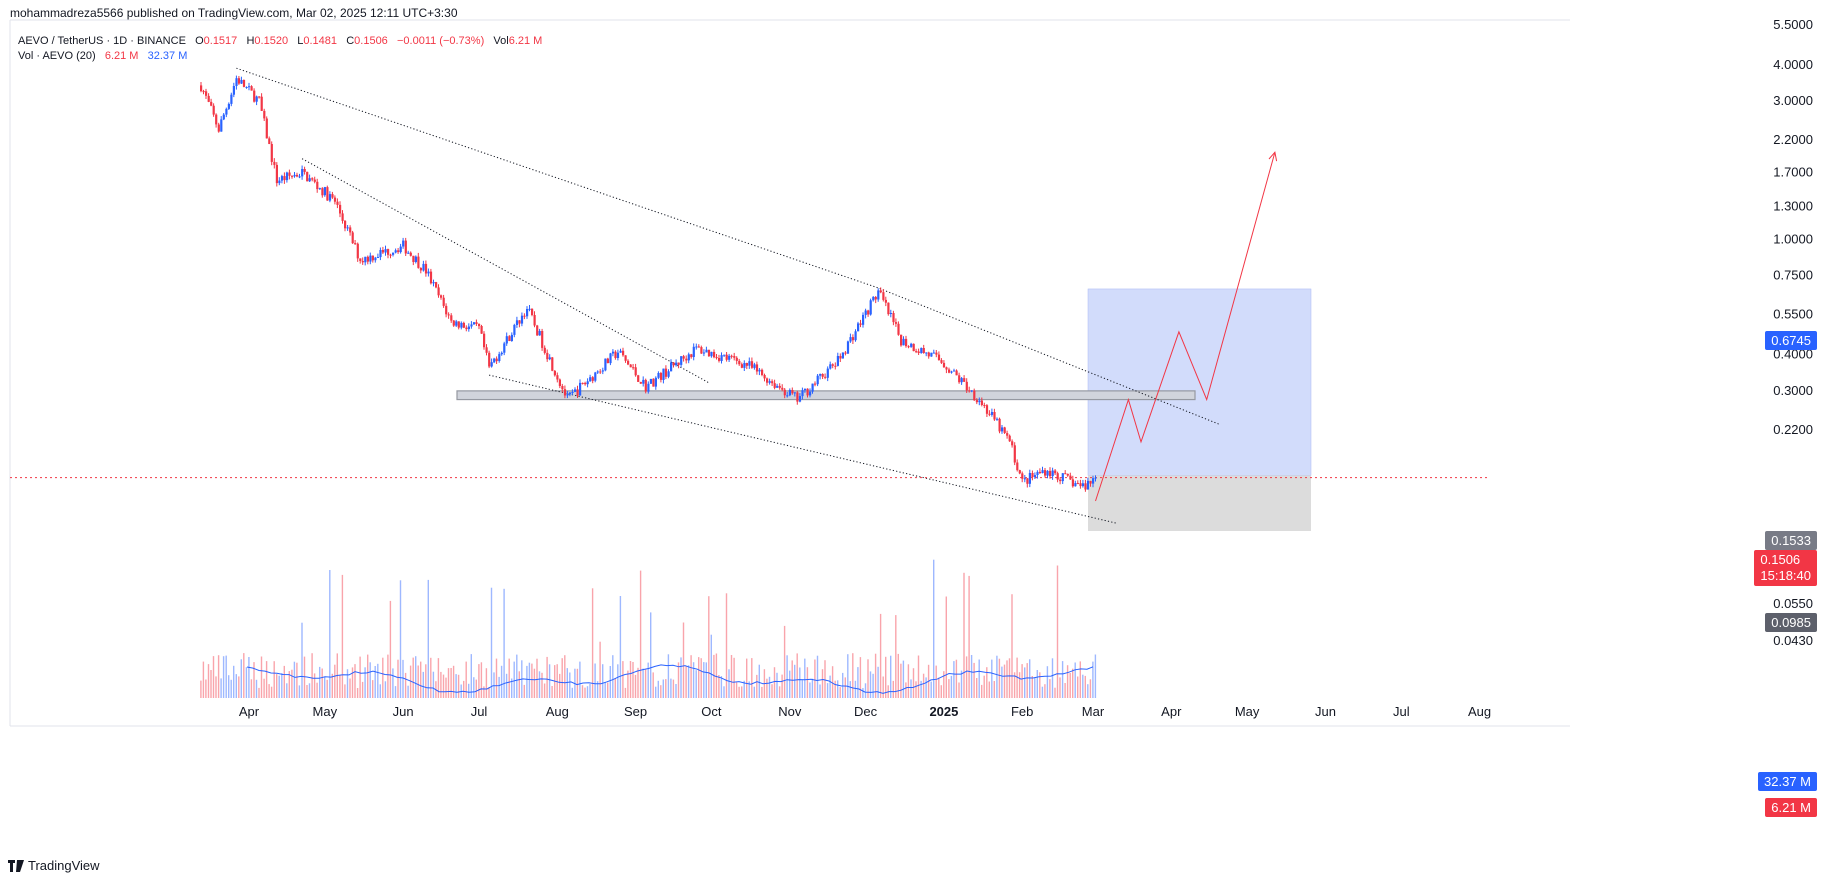 This screenshot has width=1835, height=883. Describe the element at coordinates (249, 711) in the screenshot. I see `time-tick-label: Apr` at that location.